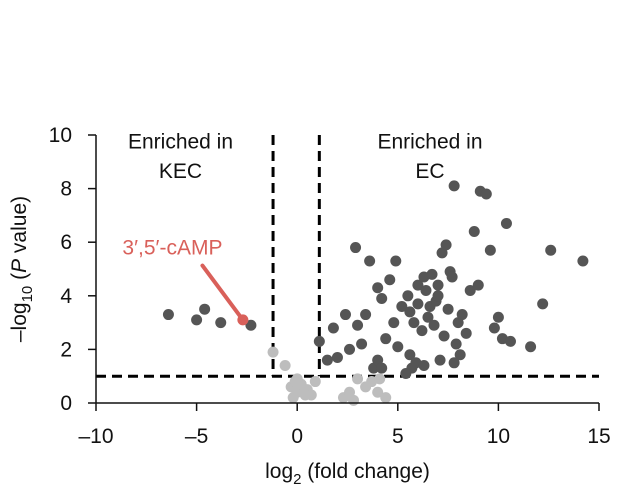 The height and width of the screenshot is (497, 634). I want to click on x-tick-label: 10, so click(498, 436).